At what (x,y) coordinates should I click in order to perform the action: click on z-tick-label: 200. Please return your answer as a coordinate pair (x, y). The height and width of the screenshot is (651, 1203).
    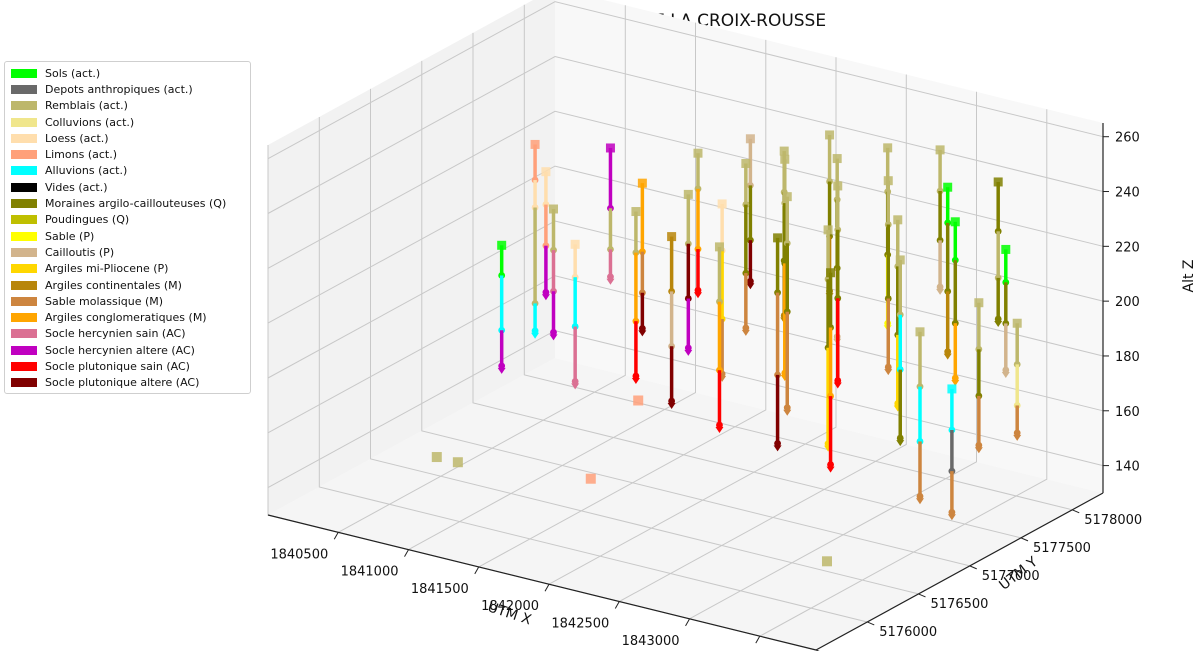
    Looking at the image, I should click on (1127, 302).